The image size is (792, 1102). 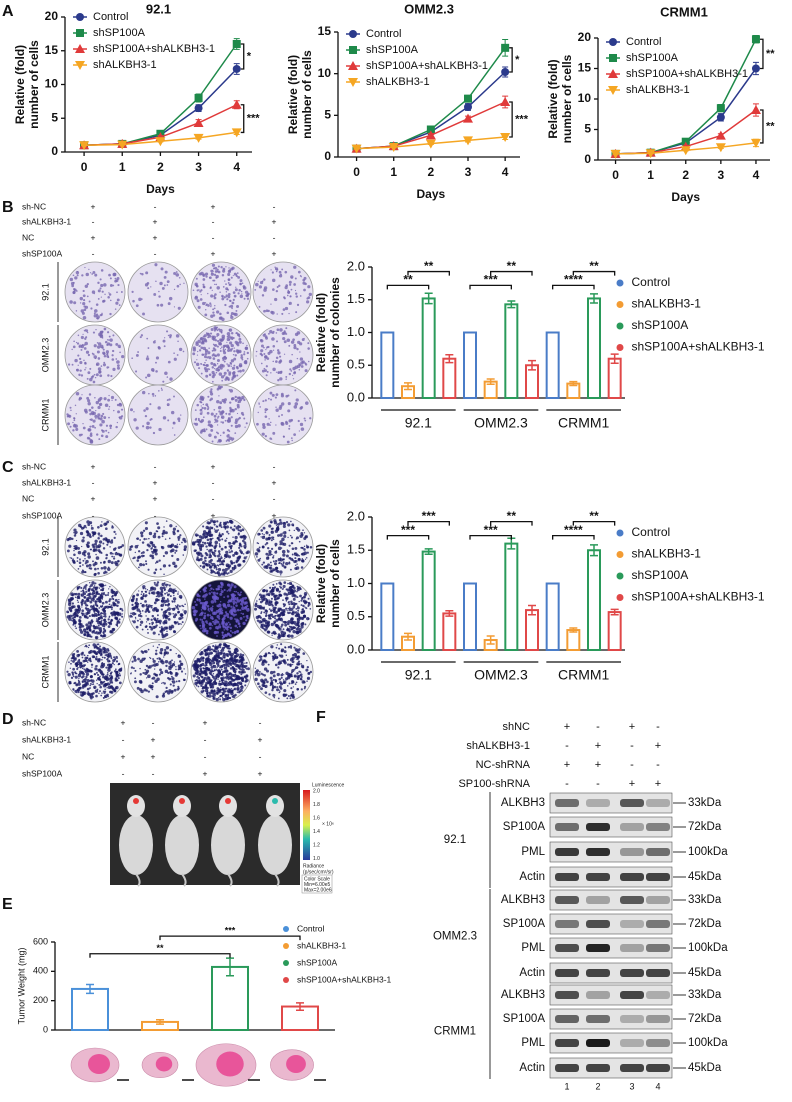 What do you see at coordinates (293, 94) in the screenshot?
I see `y-axis-label: Relative (fold)` at bounding box center [293, 94].